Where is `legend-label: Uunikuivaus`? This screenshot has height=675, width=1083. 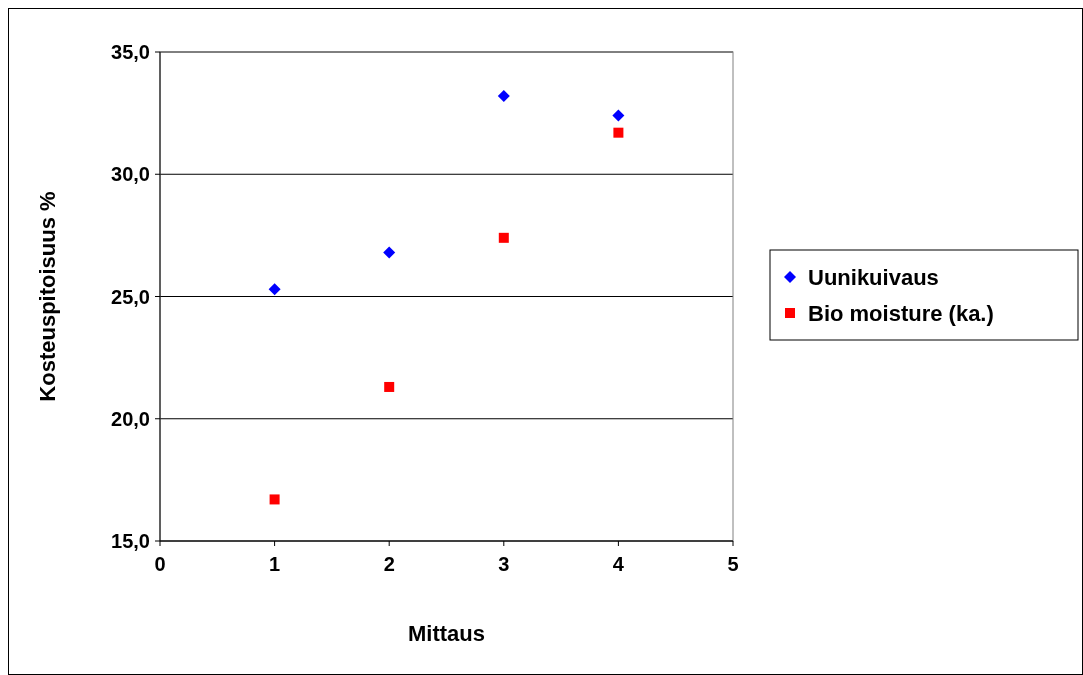
legend-label: Uunikuivaus is located at coordinates (873, 277).